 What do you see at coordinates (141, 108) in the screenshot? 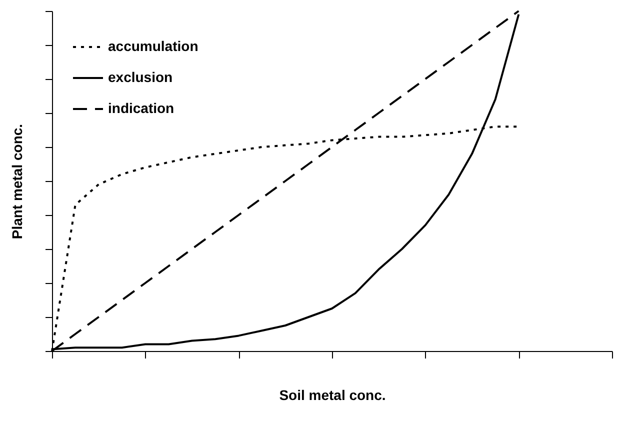
I see `legend-label: indication` at bounding box center [141, 108].